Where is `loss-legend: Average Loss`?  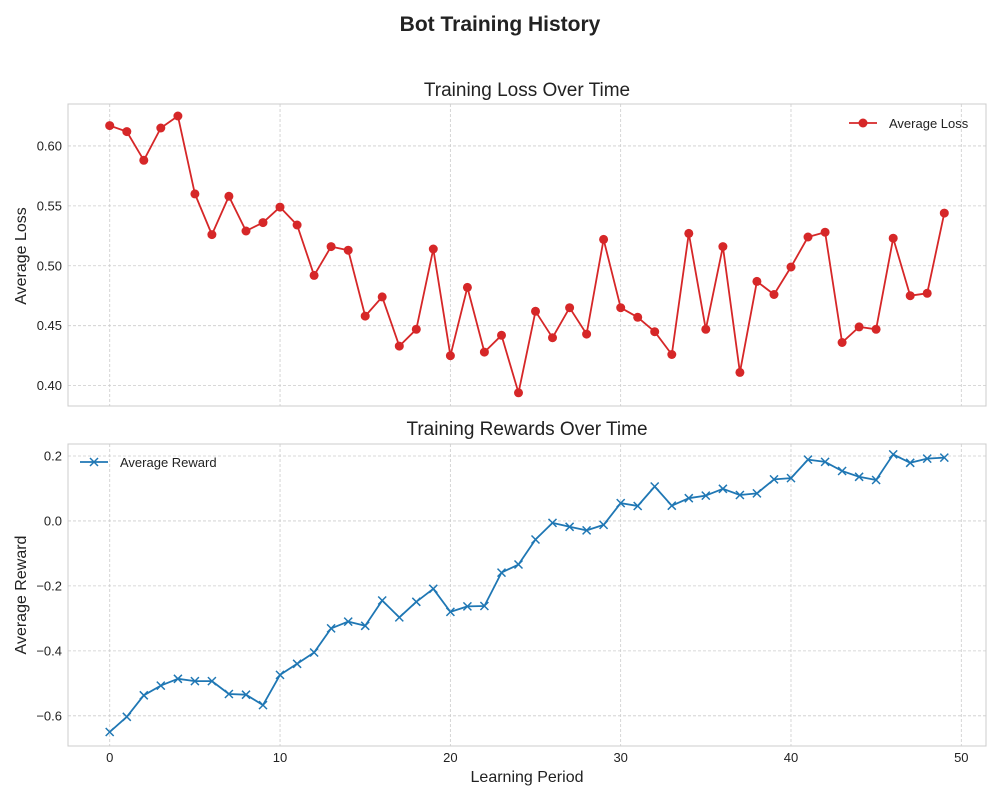 loss-legend: Average Loss is located at coordinates (909, 123).